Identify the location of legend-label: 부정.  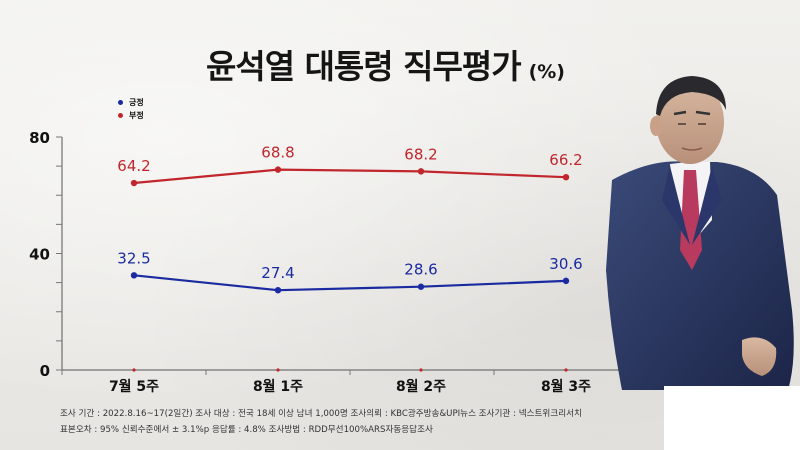
(136, 115).